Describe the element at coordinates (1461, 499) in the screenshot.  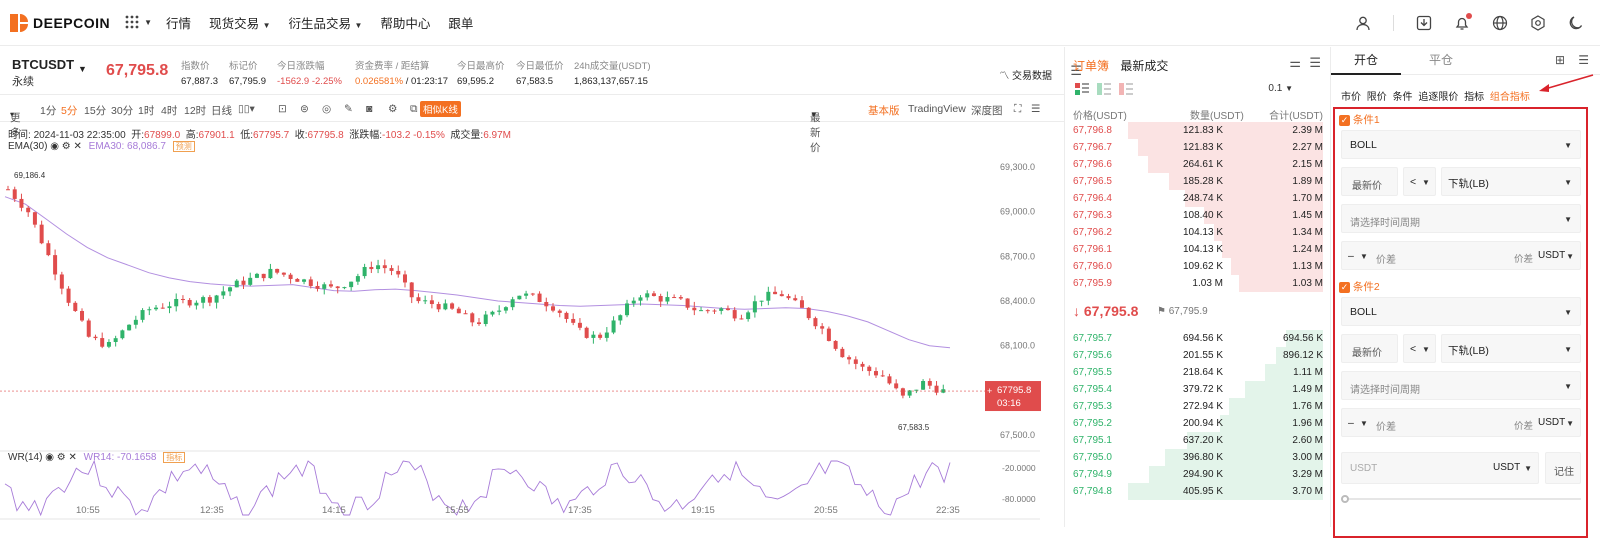
I see `leverage-slider` at that location.